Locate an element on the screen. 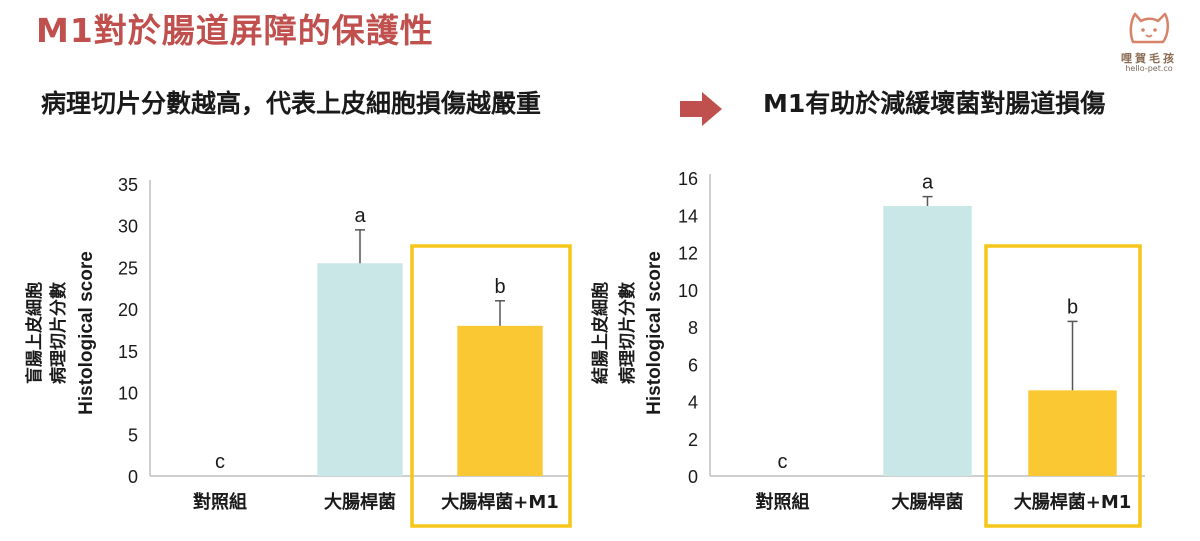 This screenshot has width=1200, height=541. y-tick-label: 30 is located at coordinates (128, 227).